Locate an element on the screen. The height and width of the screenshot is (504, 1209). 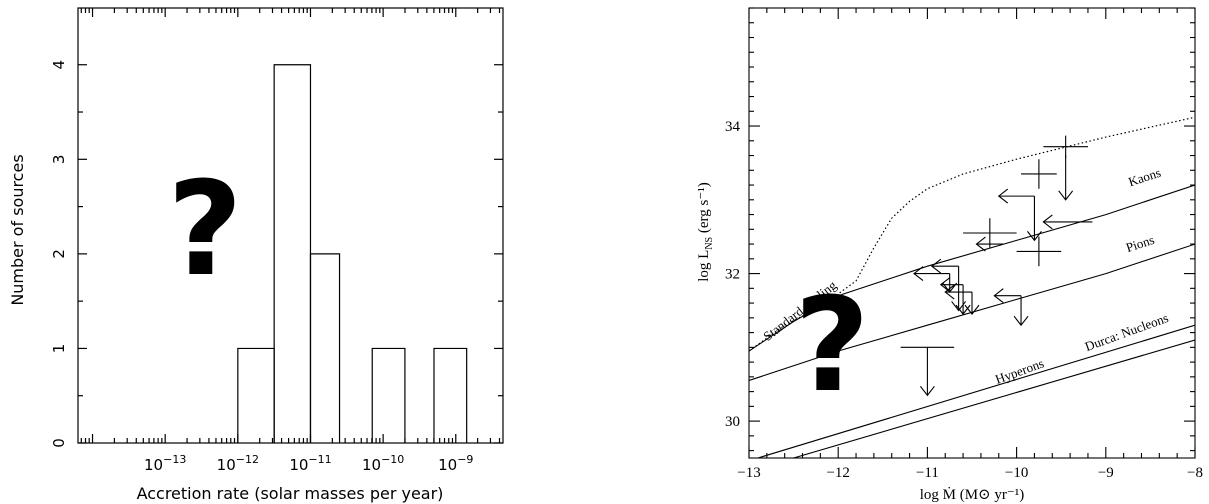
x-tick-label: 10−11 is located at coordinates (310, 463).